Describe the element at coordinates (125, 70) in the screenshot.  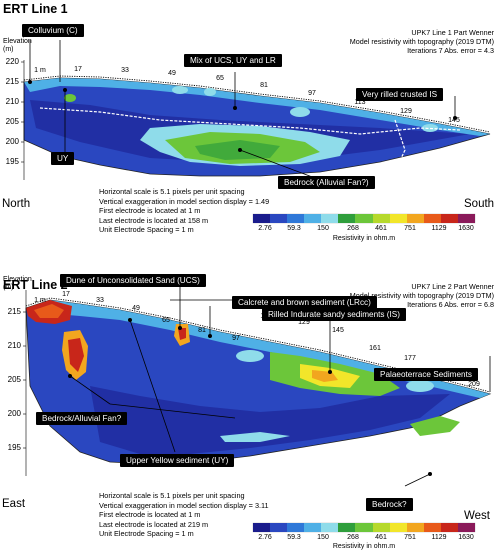
I see `electrode-label: 33` at that location.